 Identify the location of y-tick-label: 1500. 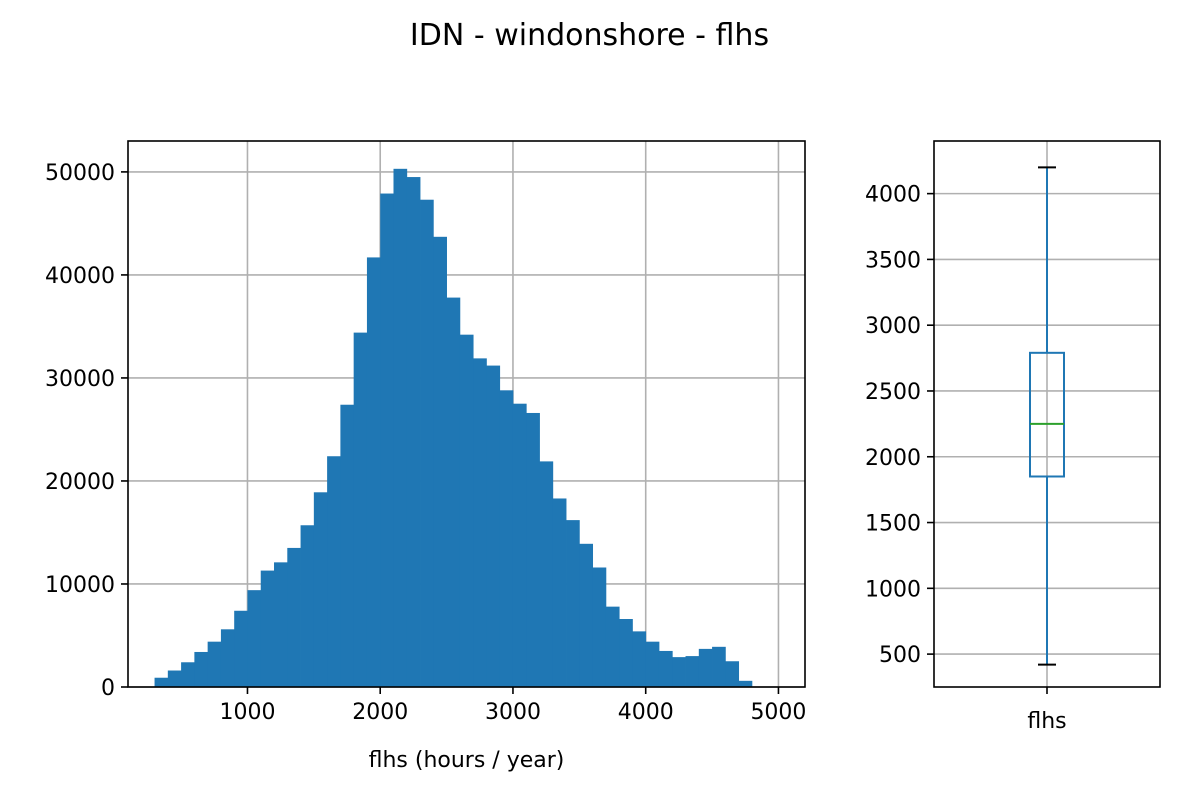
(893, 524).